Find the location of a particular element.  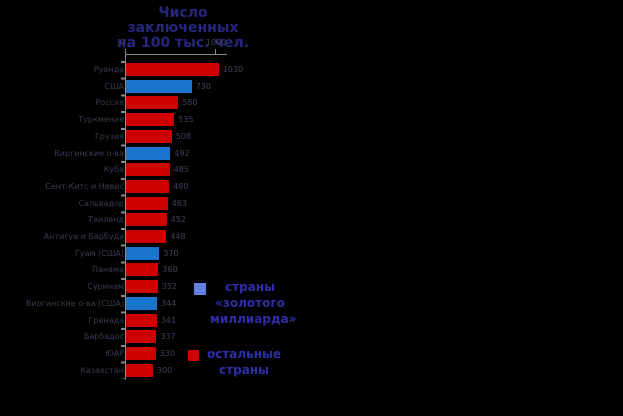

category-label: Казахстан is located at coordinates (102, 370).